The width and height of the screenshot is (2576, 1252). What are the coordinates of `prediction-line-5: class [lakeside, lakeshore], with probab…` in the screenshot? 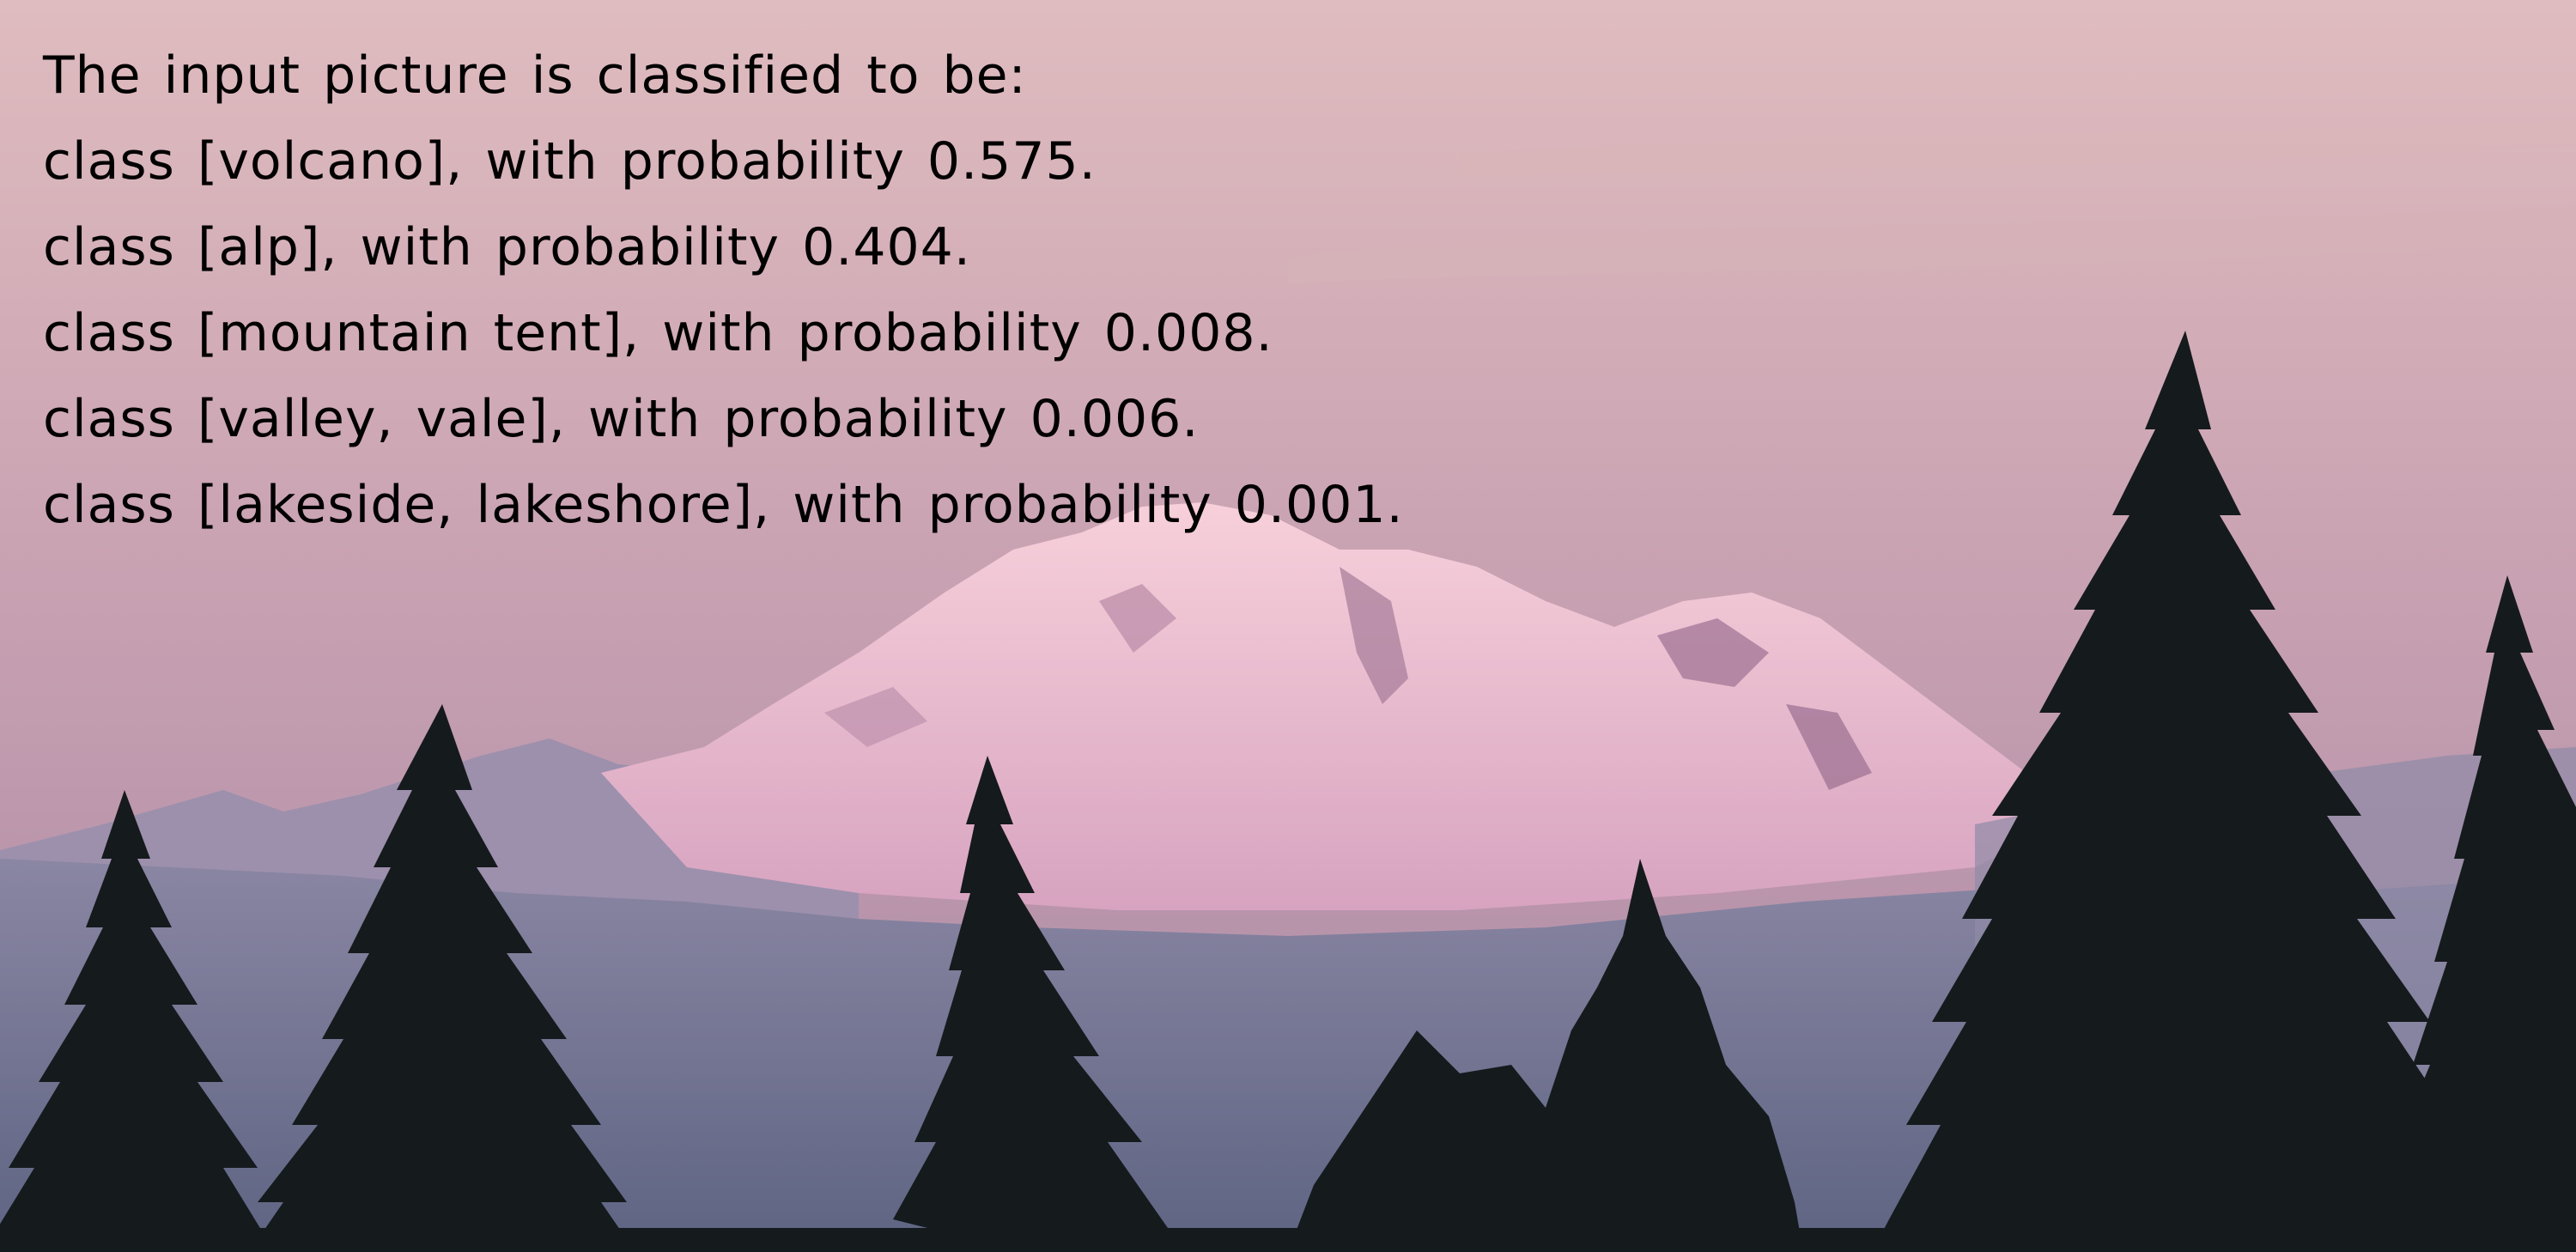 It's located at (724, 505).